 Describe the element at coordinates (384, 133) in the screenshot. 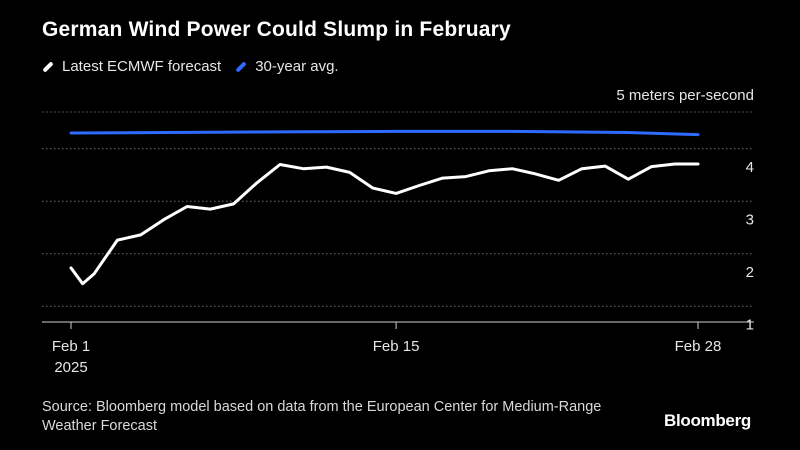

I see `series-line-average` at that location.